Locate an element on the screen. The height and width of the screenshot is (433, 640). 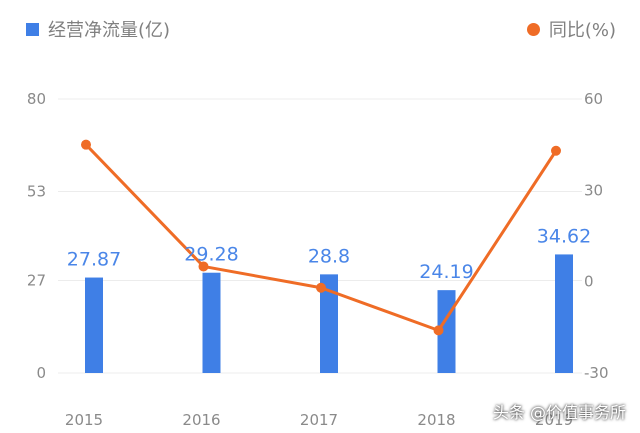
legend-line-item: 同比(%) is located at coordinates (571, 29).